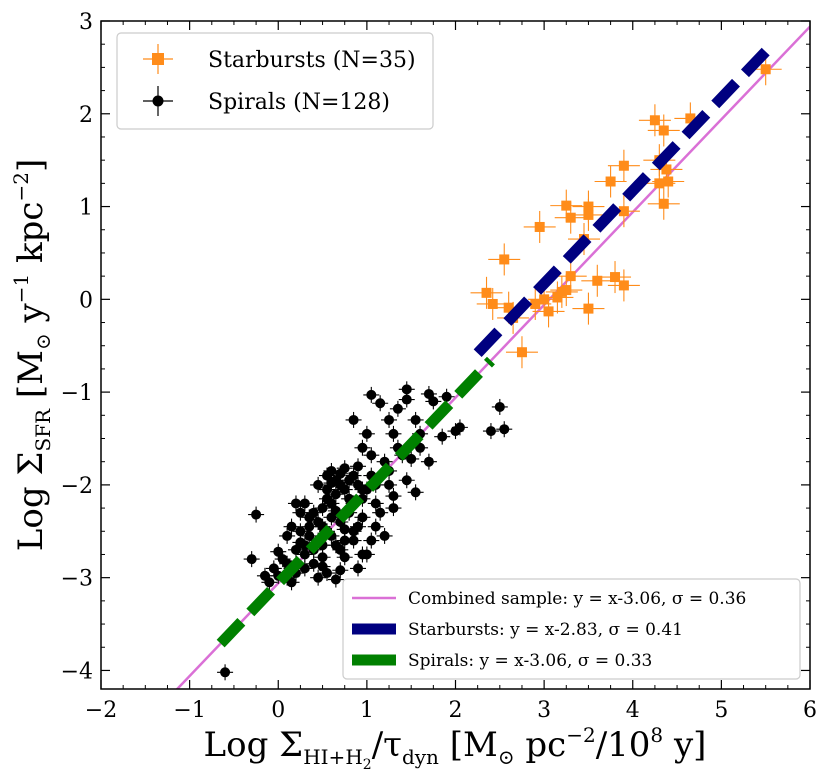 This screenshot has height=784, width=831. I want to click on legend-item-starbursts: Starbursts (N=35), so click(279, 59).